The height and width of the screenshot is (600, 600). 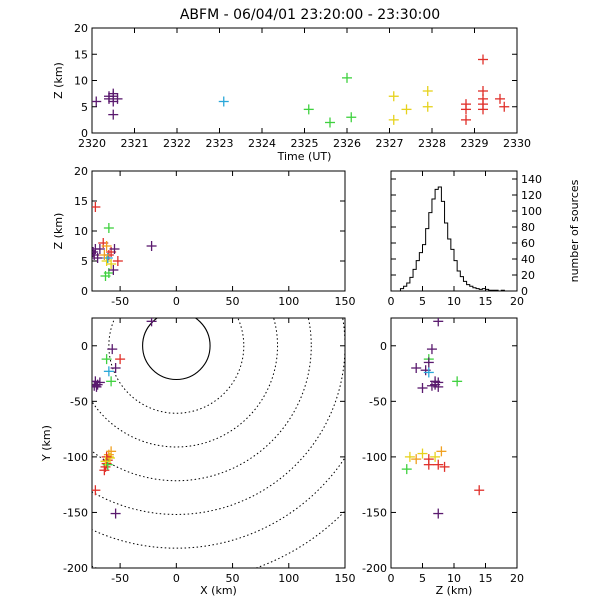 What do you see at coordinates (345, 301) in the screenshot?
I see `x-height-xtick-label: 150` at bounding box center [345, 301].